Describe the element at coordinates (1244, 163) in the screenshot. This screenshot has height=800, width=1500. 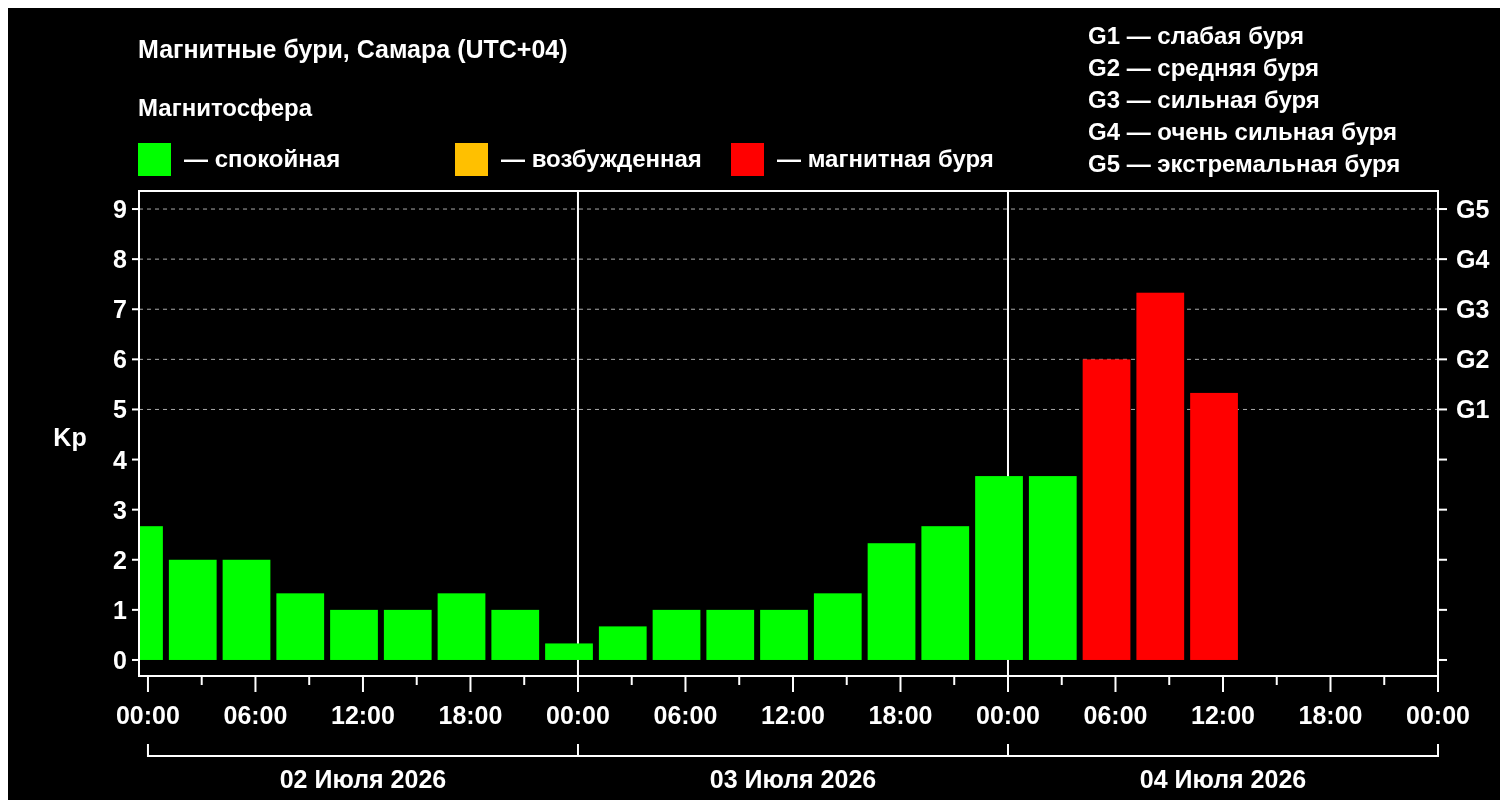
I see `text: G5 — экстремальная буря` at that location.